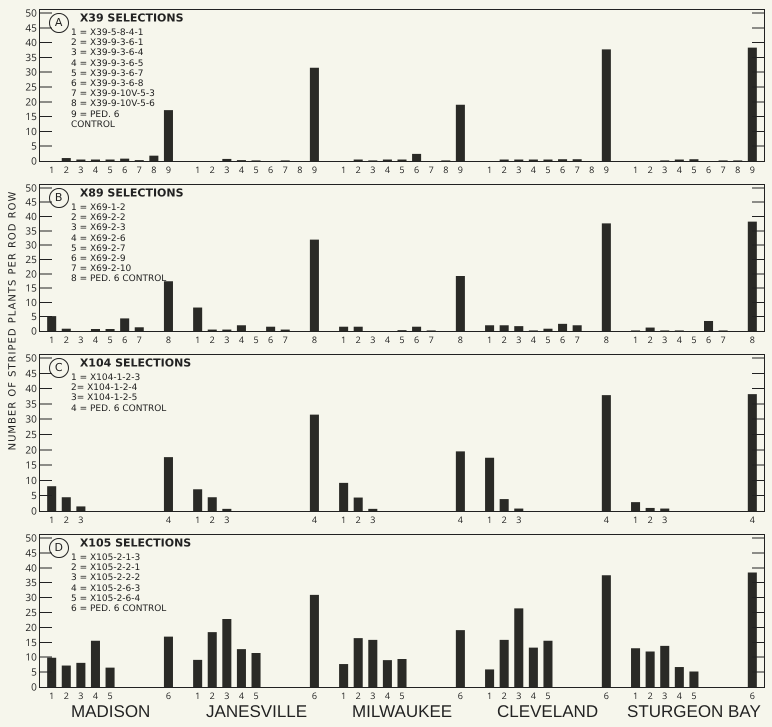 This screenshot has height=727, width=772. I want to click on annotation: 8 = PED. 6 CONTROL, so click(118, 279).